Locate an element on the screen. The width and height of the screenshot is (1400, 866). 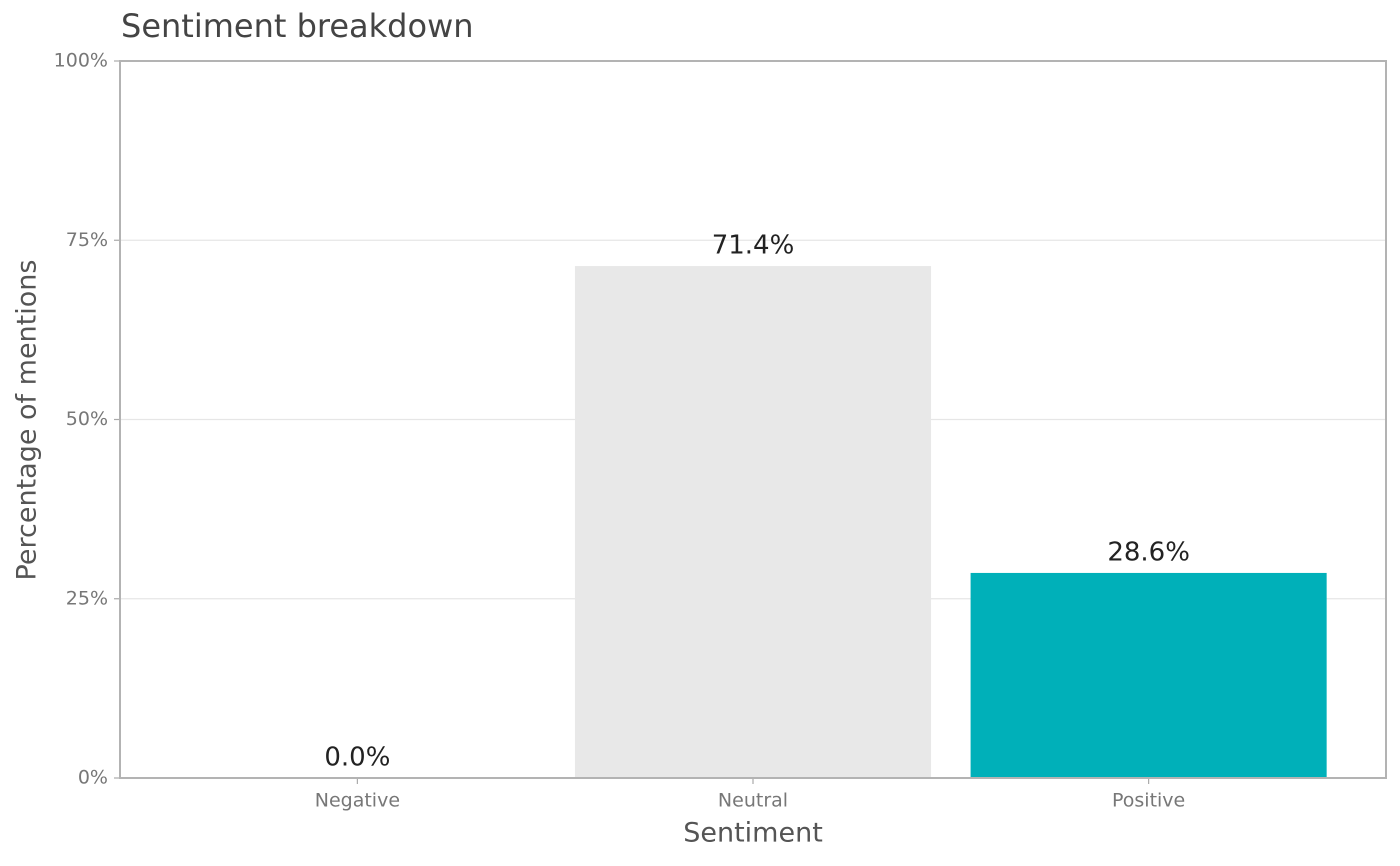
chart-title: Sentiment breakdown is located at coordinates (297, 26).